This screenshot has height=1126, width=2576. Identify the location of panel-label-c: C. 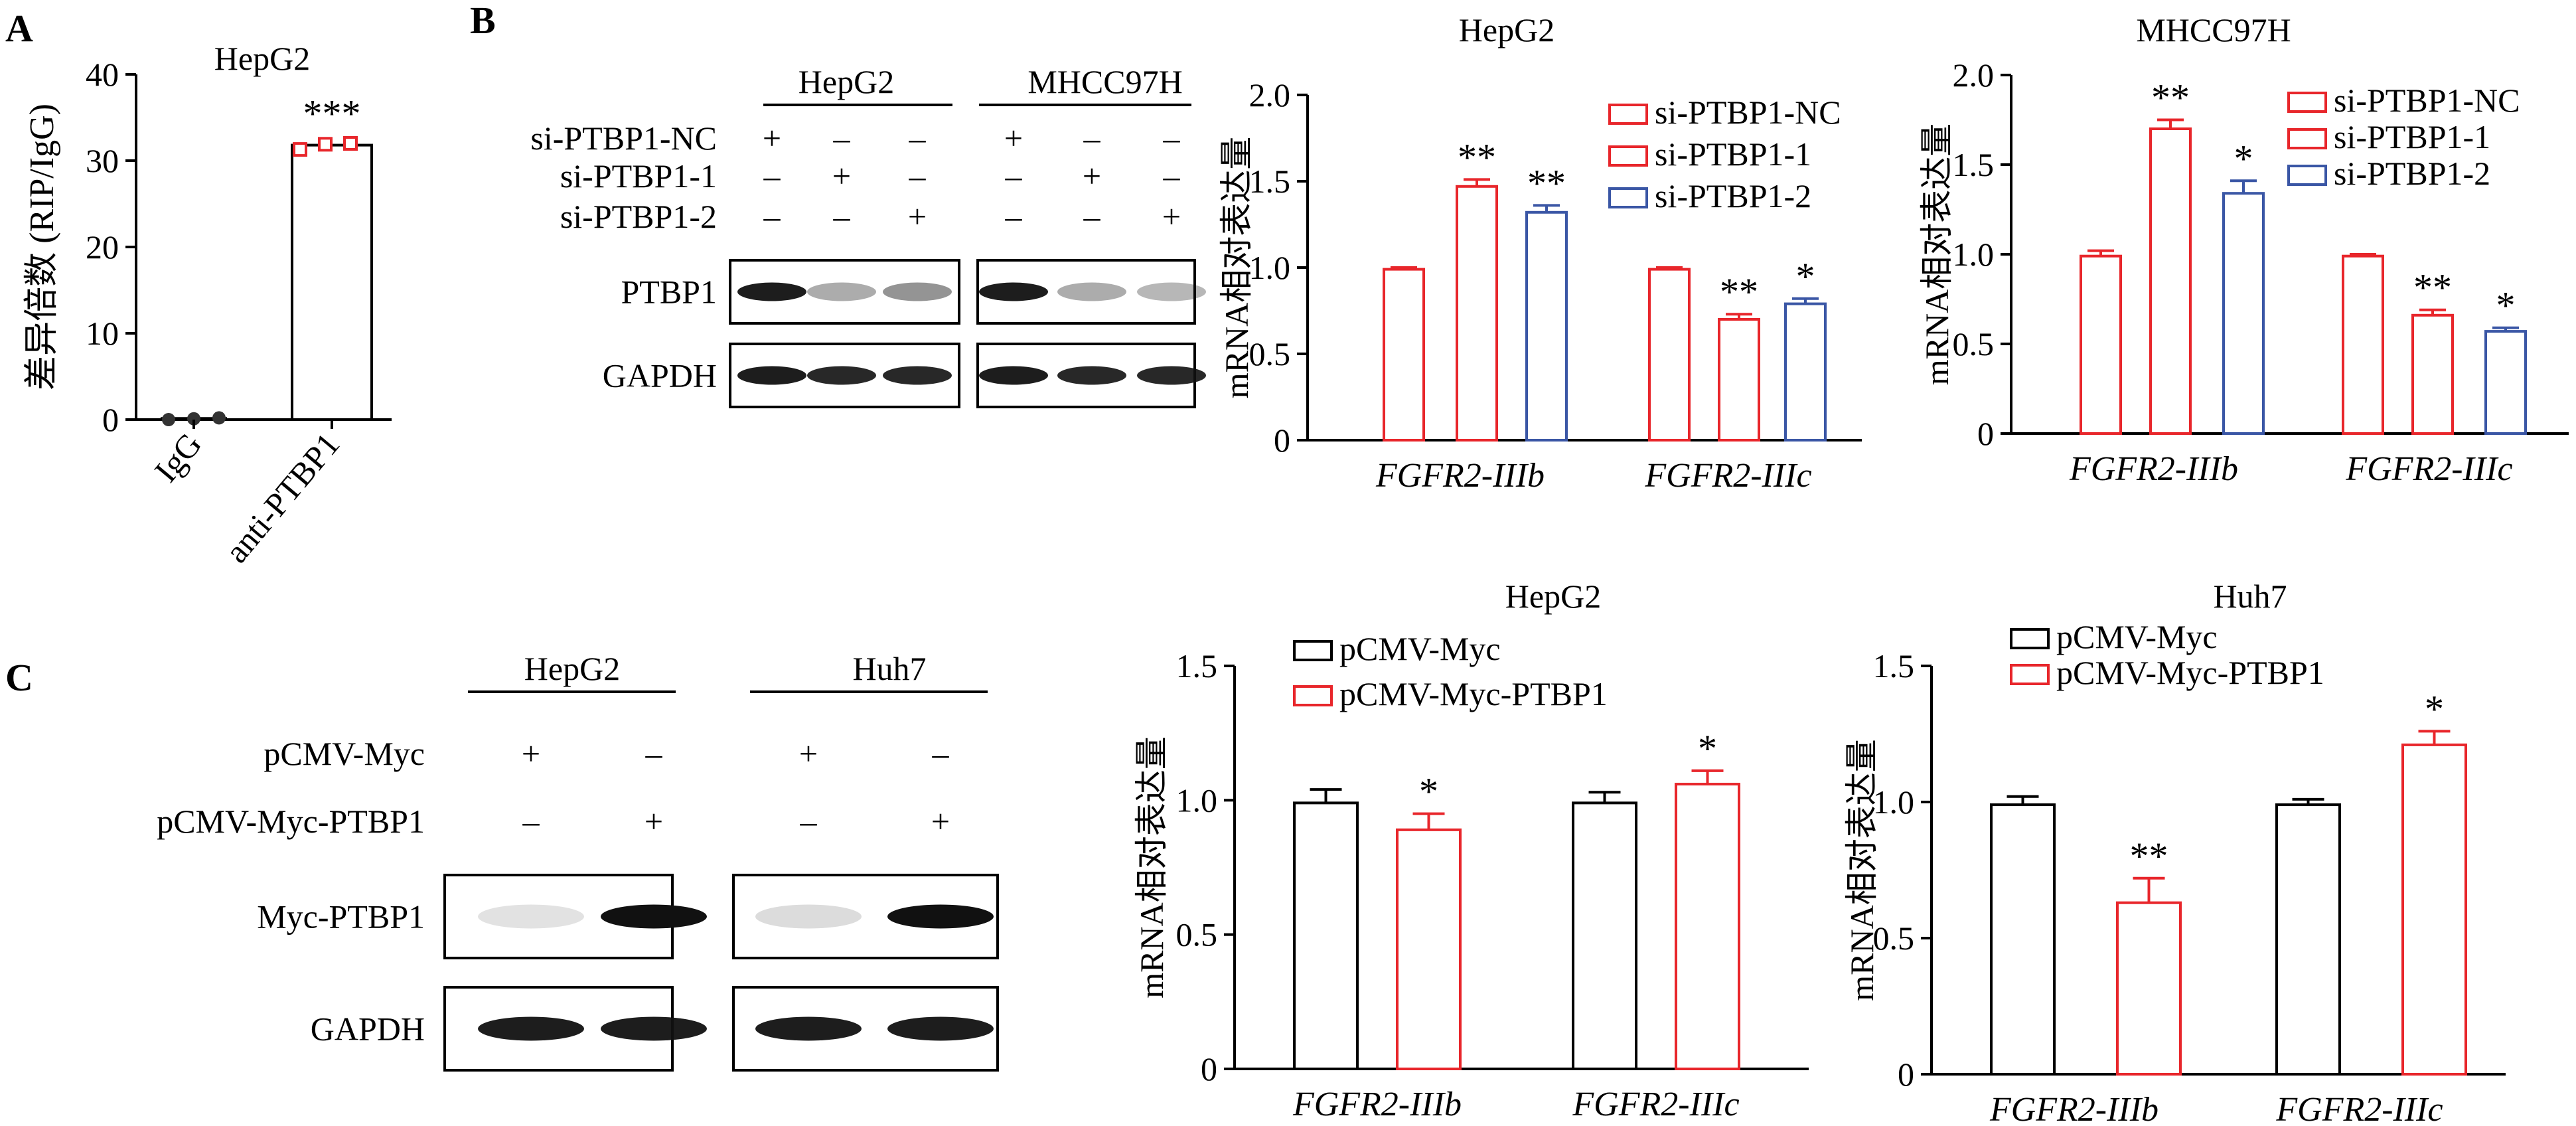
(19, 677).